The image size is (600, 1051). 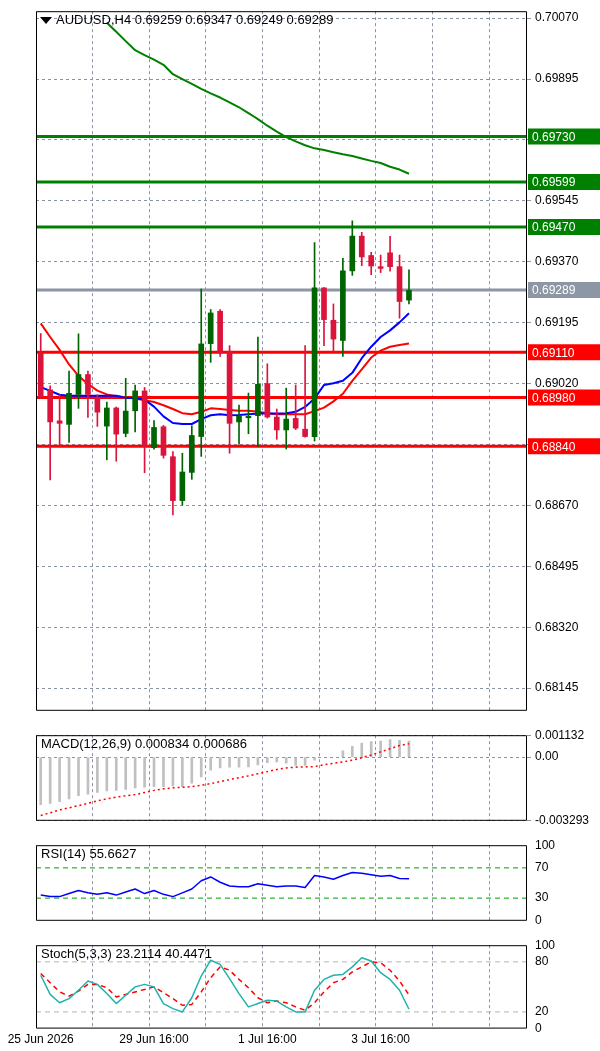 What do you see at coordinates (557, 565) in the screenshot?
I see `y-tick-label: 0.68495` at bounding box center [557, 565].